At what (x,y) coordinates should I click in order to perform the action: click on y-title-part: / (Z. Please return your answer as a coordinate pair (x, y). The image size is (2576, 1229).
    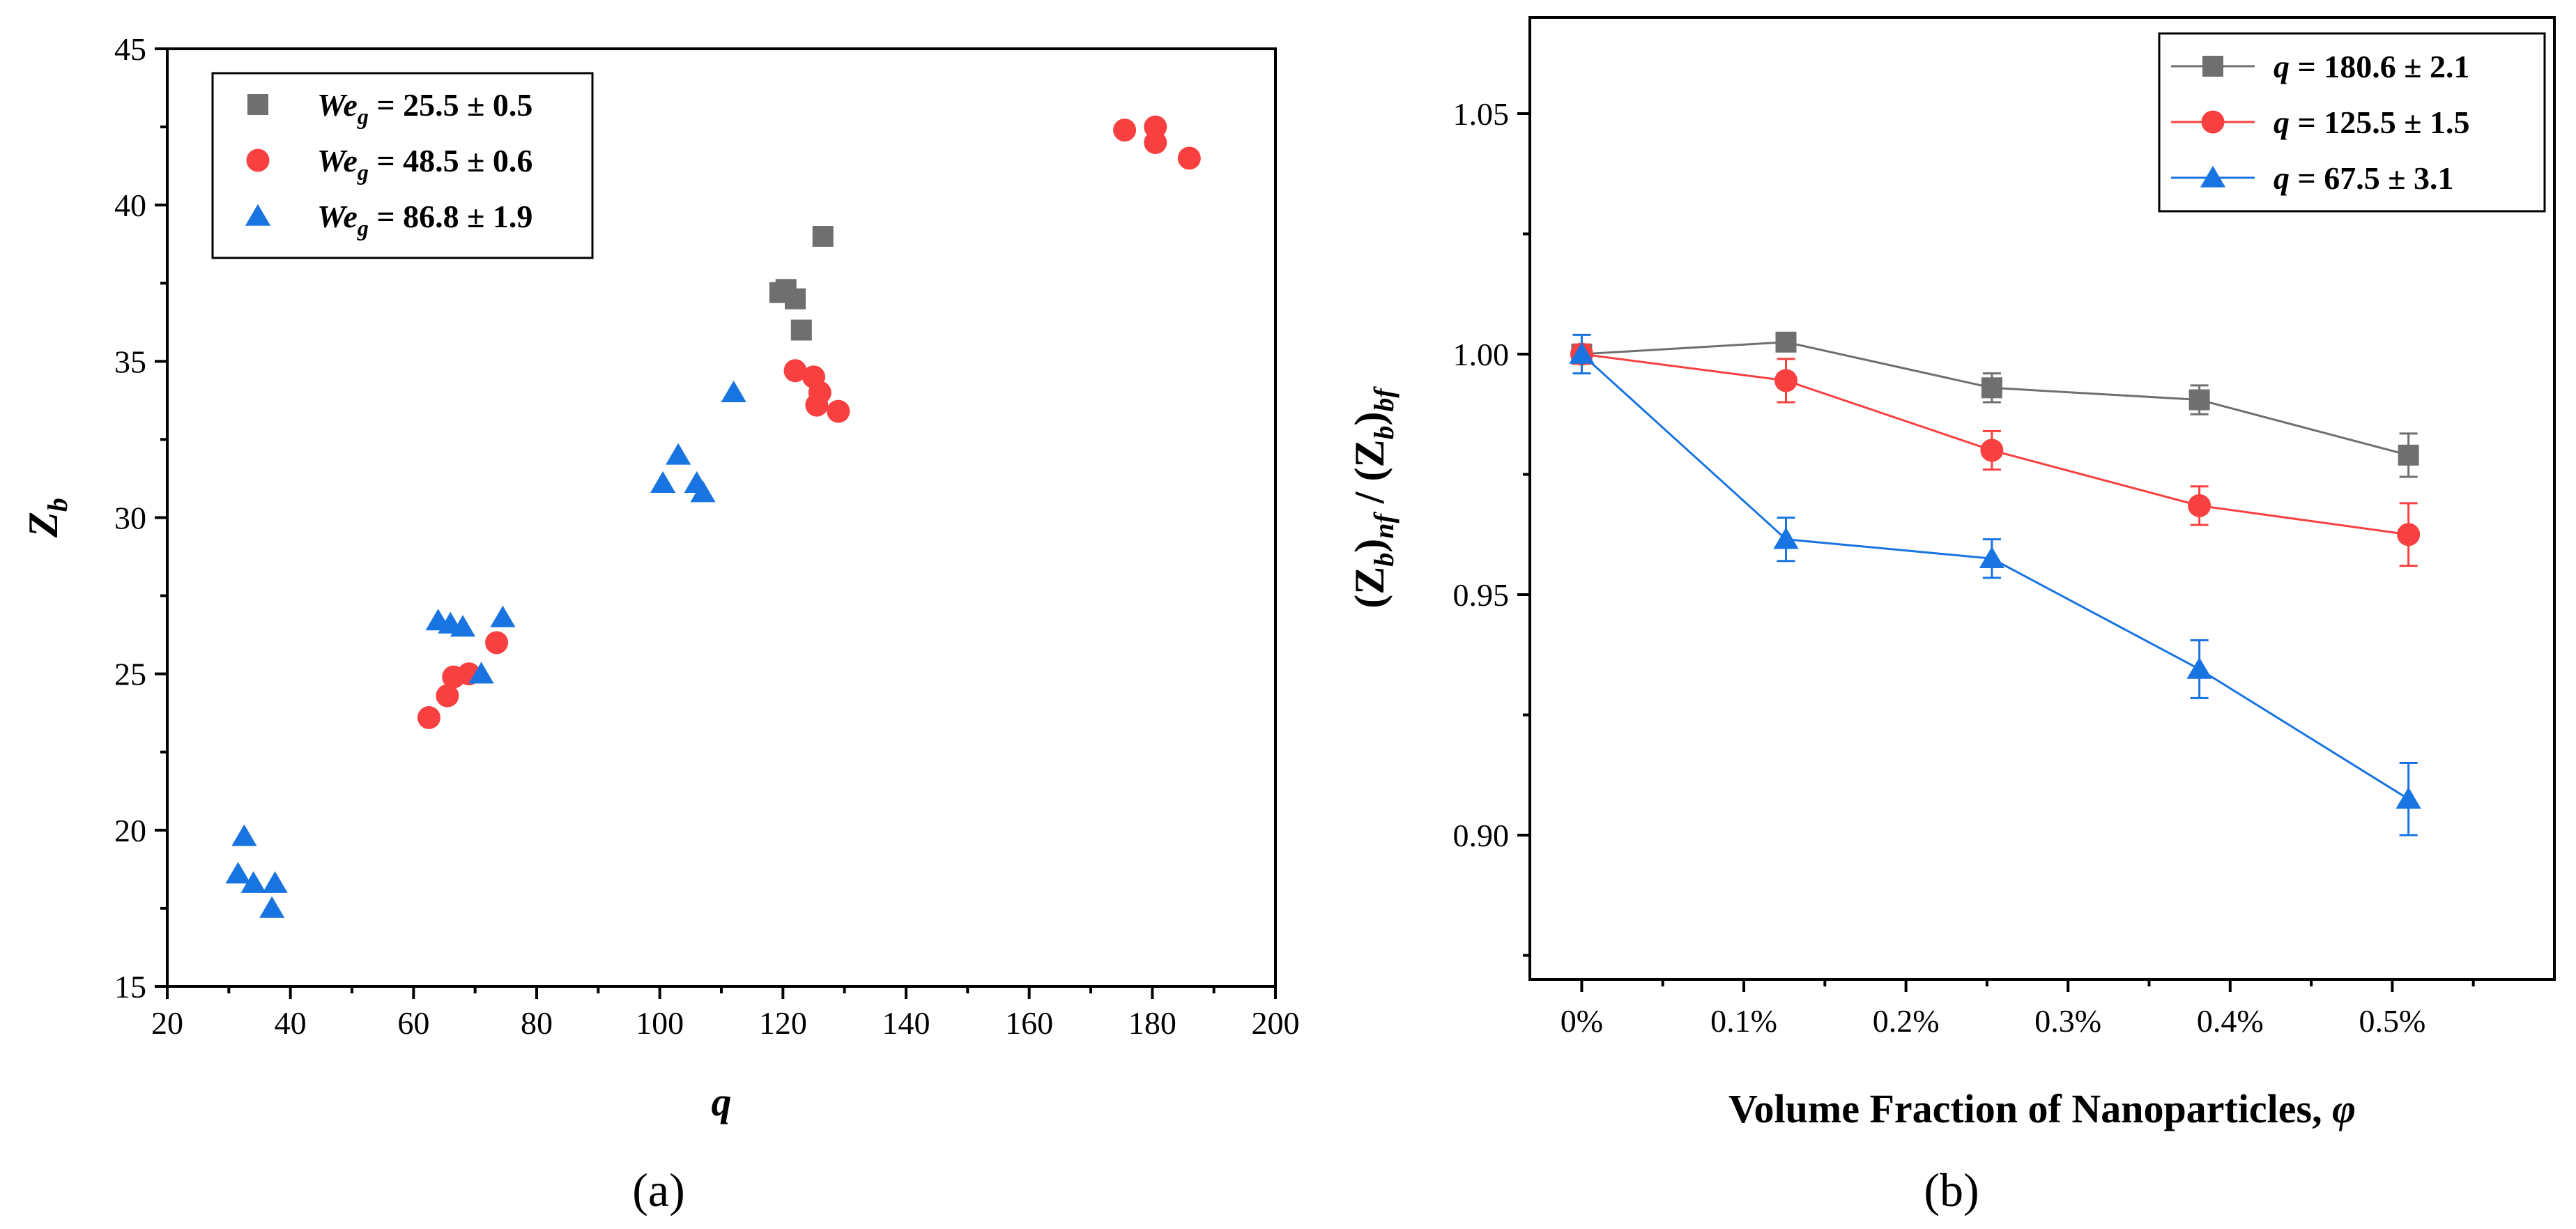
    Looking at the image, I should click on (1370, 477).